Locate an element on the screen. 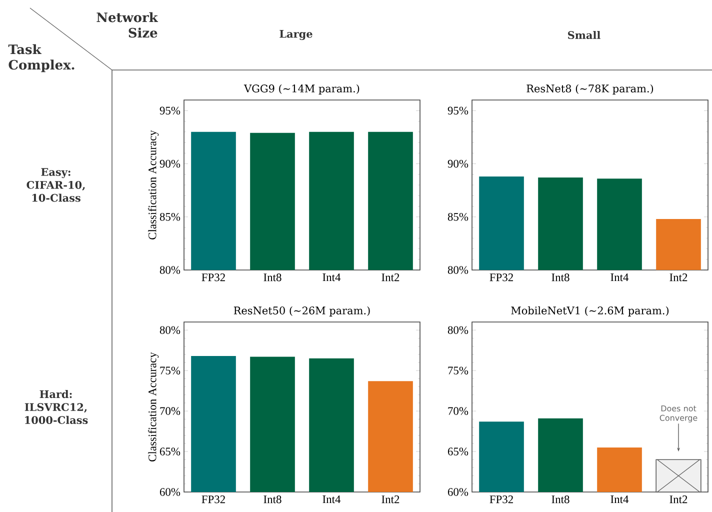 Image resolution: width=712 pixels, height=512 pixels. text: Large is located at coordinates (296, 35).